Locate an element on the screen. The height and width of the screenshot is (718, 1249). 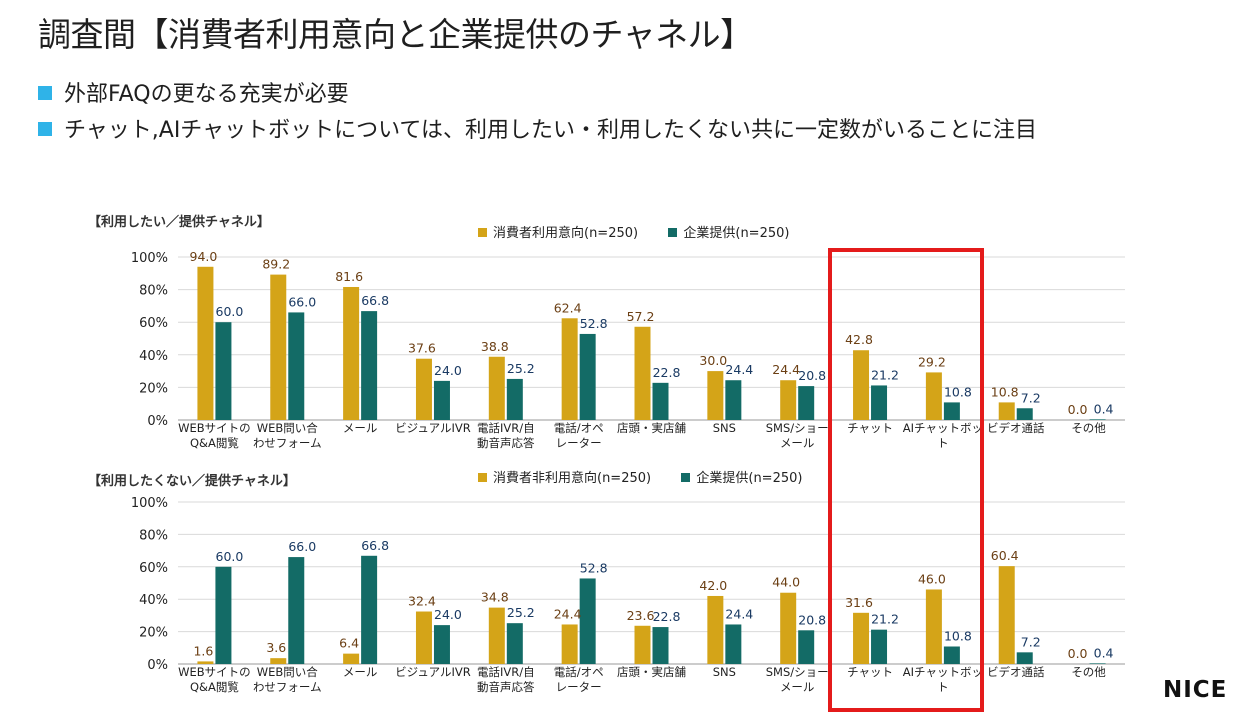
chart1-legend-a: 消費者利用意向(n=250) is located at coordinates (566, 233).